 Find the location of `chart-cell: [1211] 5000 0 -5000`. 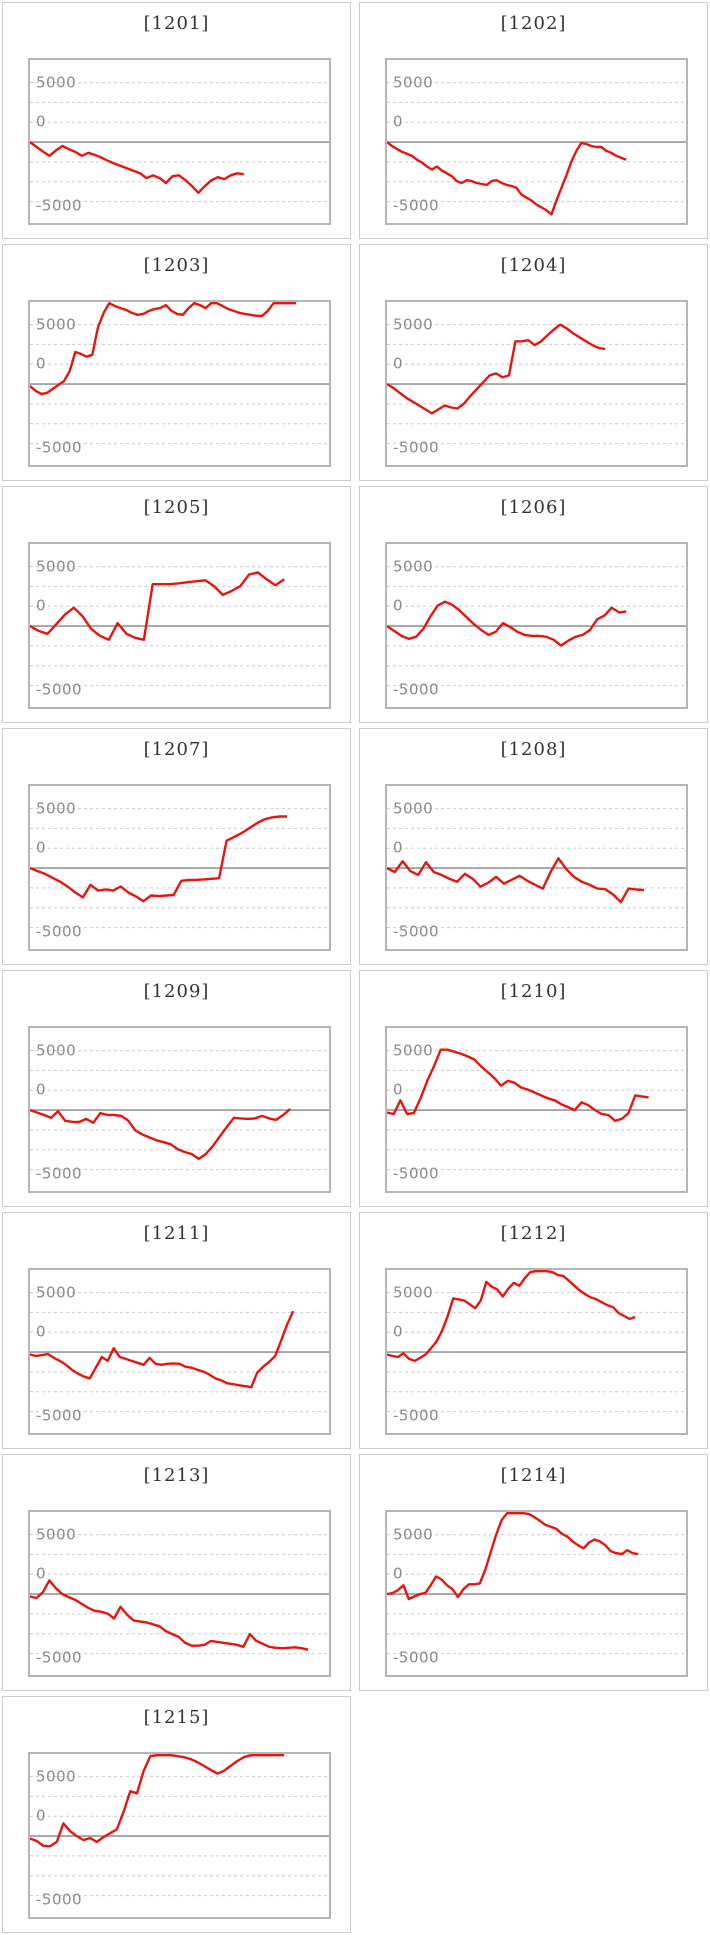

chart-cell: [1211] 5000 0 -5000 is located at coordinates (176, 1330).